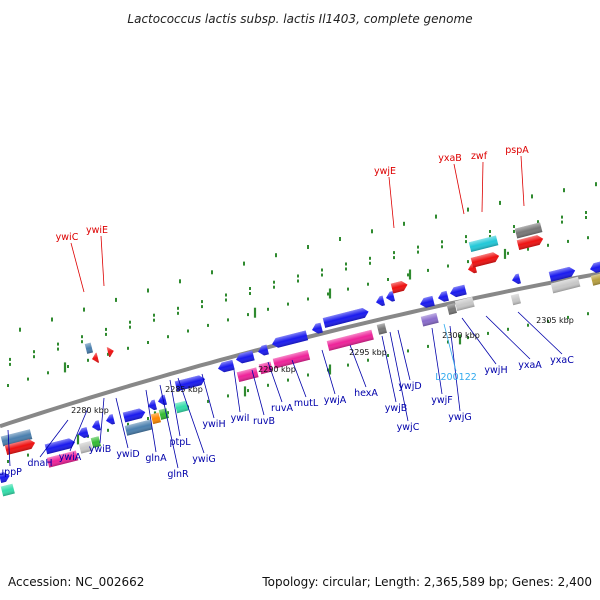 Image resolution: width=600 pixels, height=600 pixels. I want to click on gene-label-yxaa: yxaA, so click(530, 365).